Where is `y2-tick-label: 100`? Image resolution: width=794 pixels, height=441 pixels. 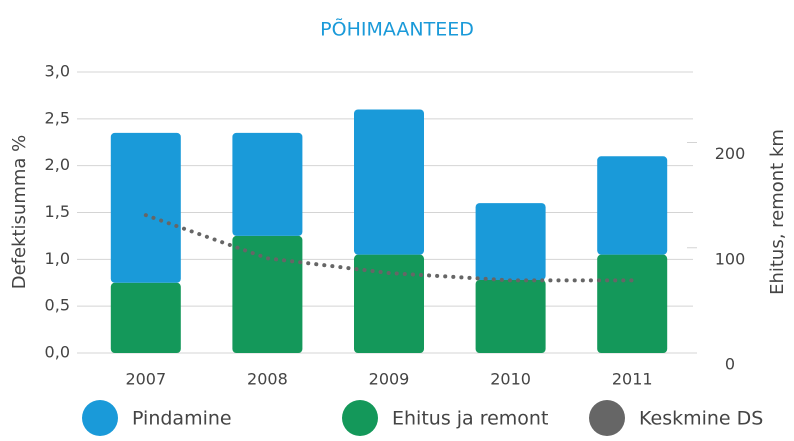 y2-tick-label: 100 is located at coordinates (730, 258).